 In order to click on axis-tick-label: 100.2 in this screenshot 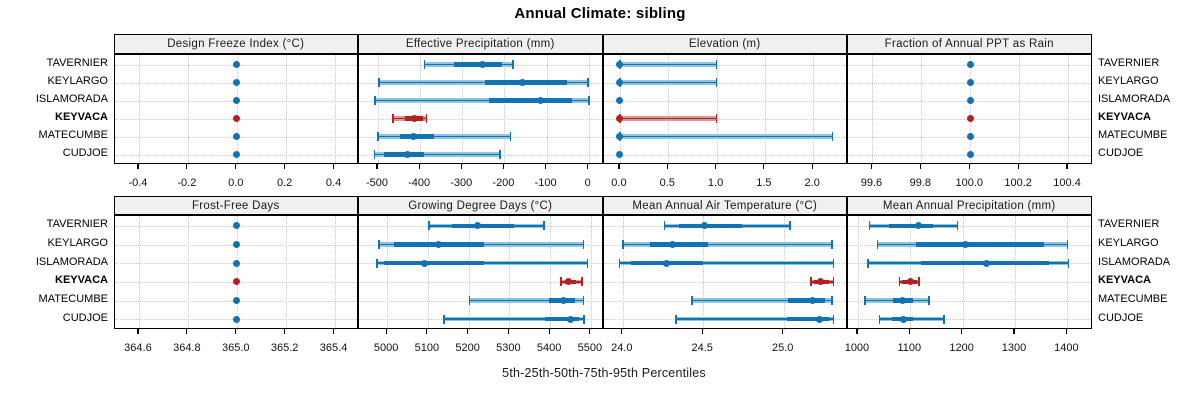, I will do `click(1018, 182)`.